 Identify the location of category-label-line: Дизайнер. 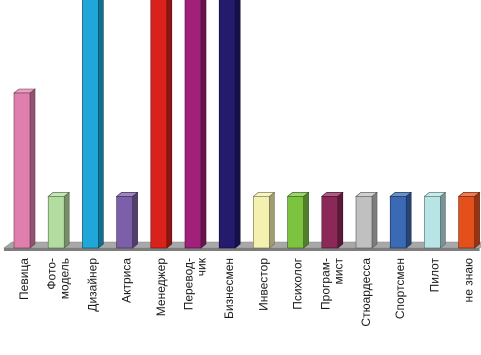
(92, 285).